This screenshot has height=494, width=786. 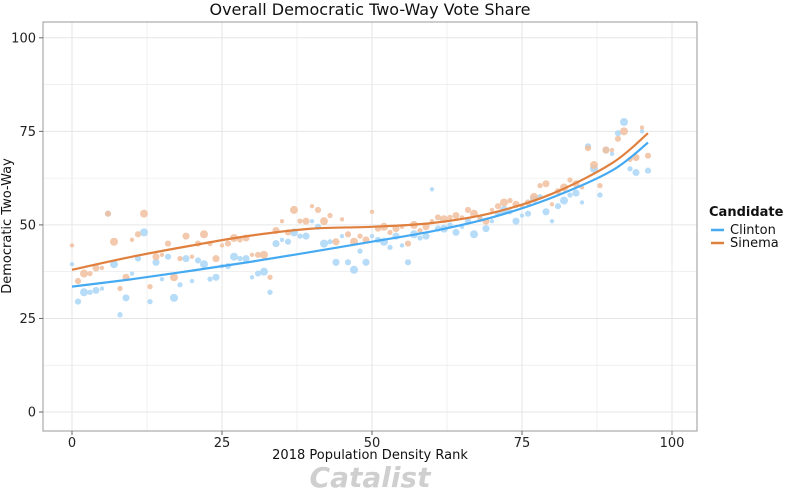 What do you see at coordinates (754, 243) in the screenshot?
I see `legend-label-sinema: Sinema` at bounding box center [754, 243].